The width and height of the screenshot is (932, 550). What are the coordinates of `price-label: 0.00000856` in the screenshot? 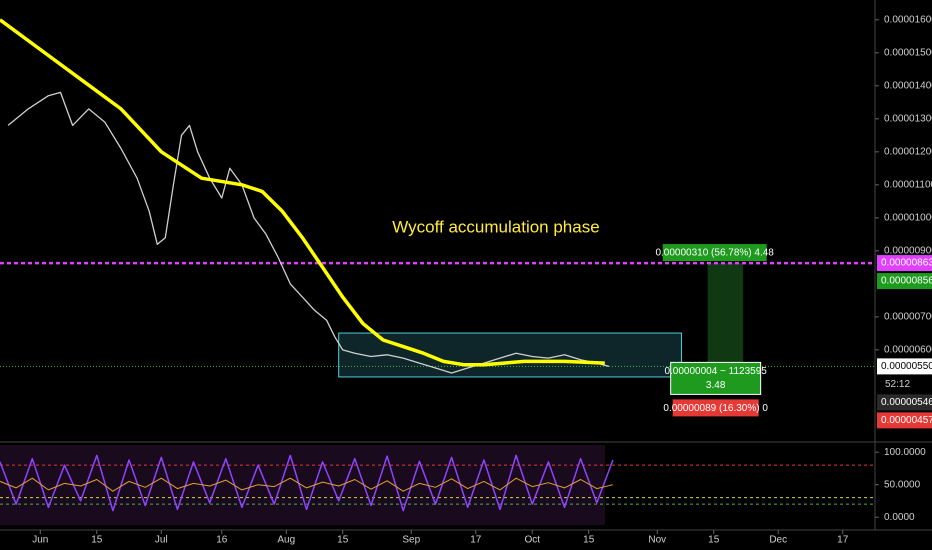 It's located at (906, 281).